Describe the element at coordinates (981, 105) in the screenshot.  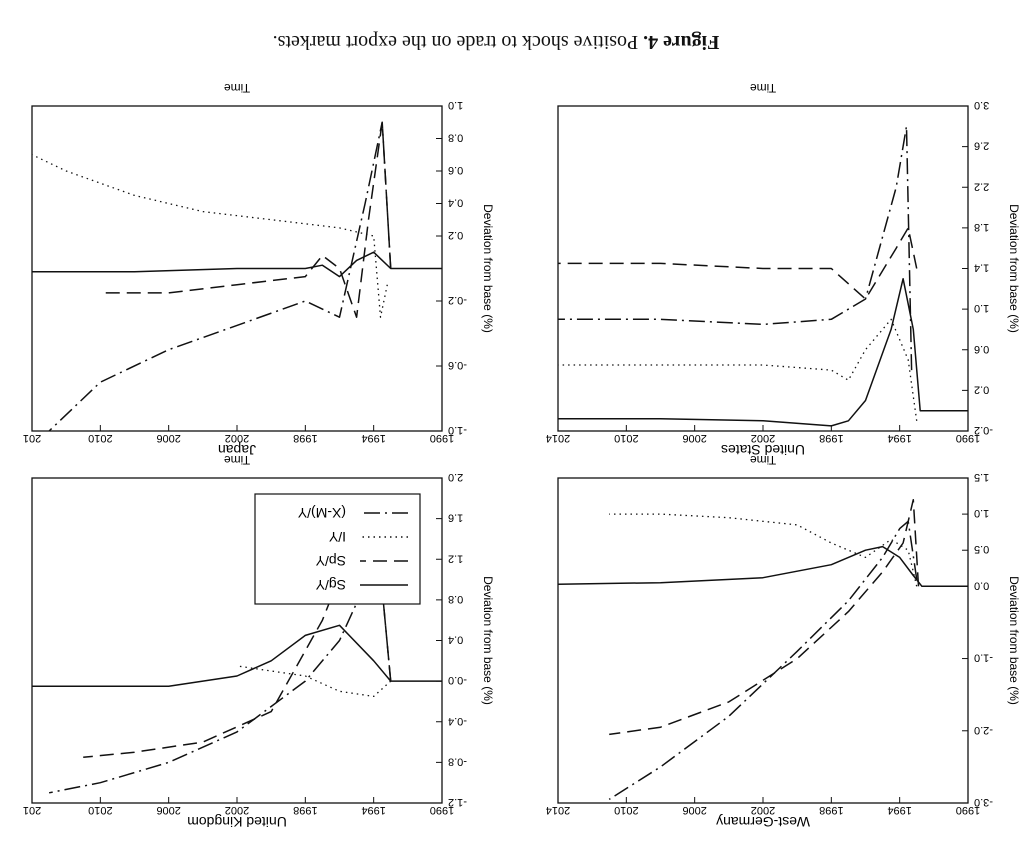
I see `y-tick-label: 3.0` at that location.